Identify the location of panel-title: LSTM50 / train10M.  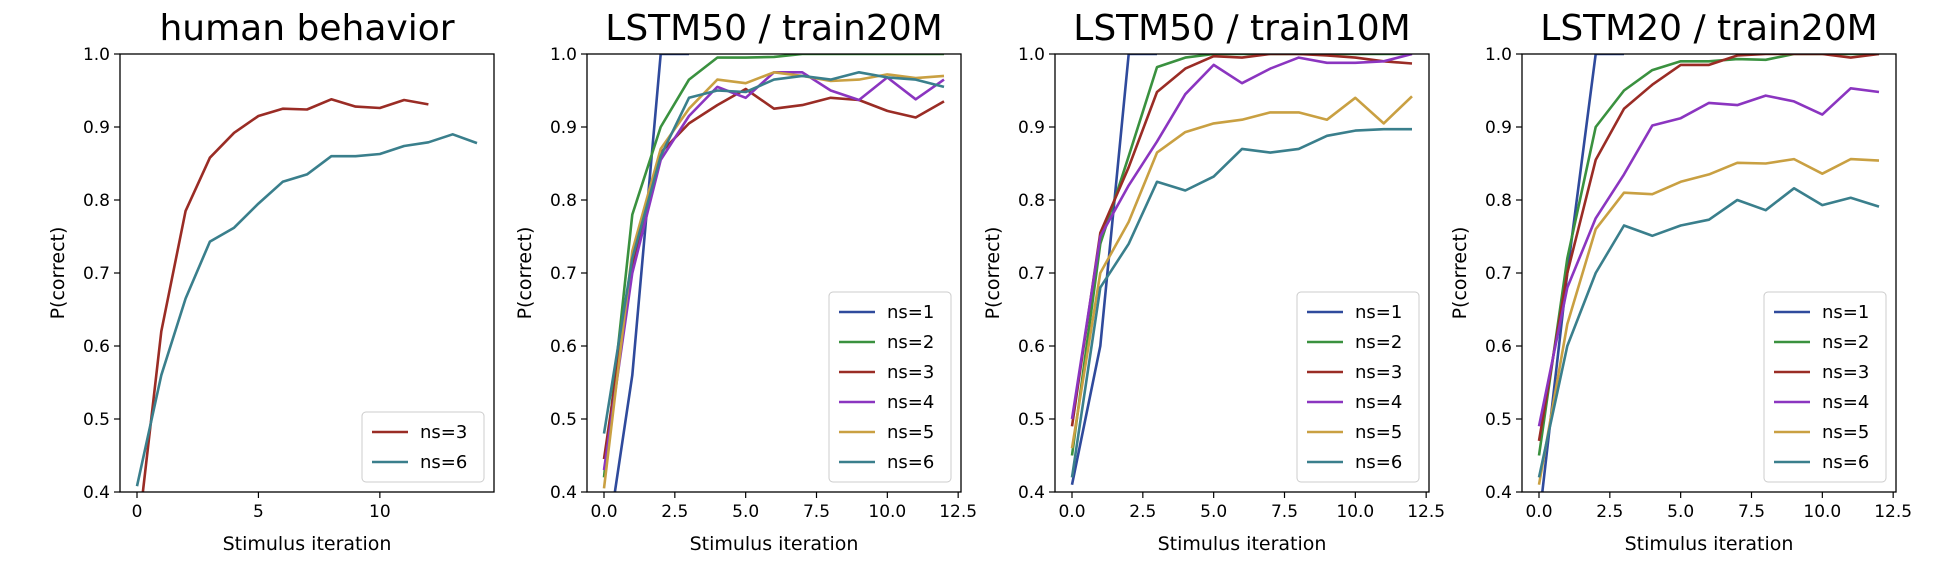
(1241, 28).